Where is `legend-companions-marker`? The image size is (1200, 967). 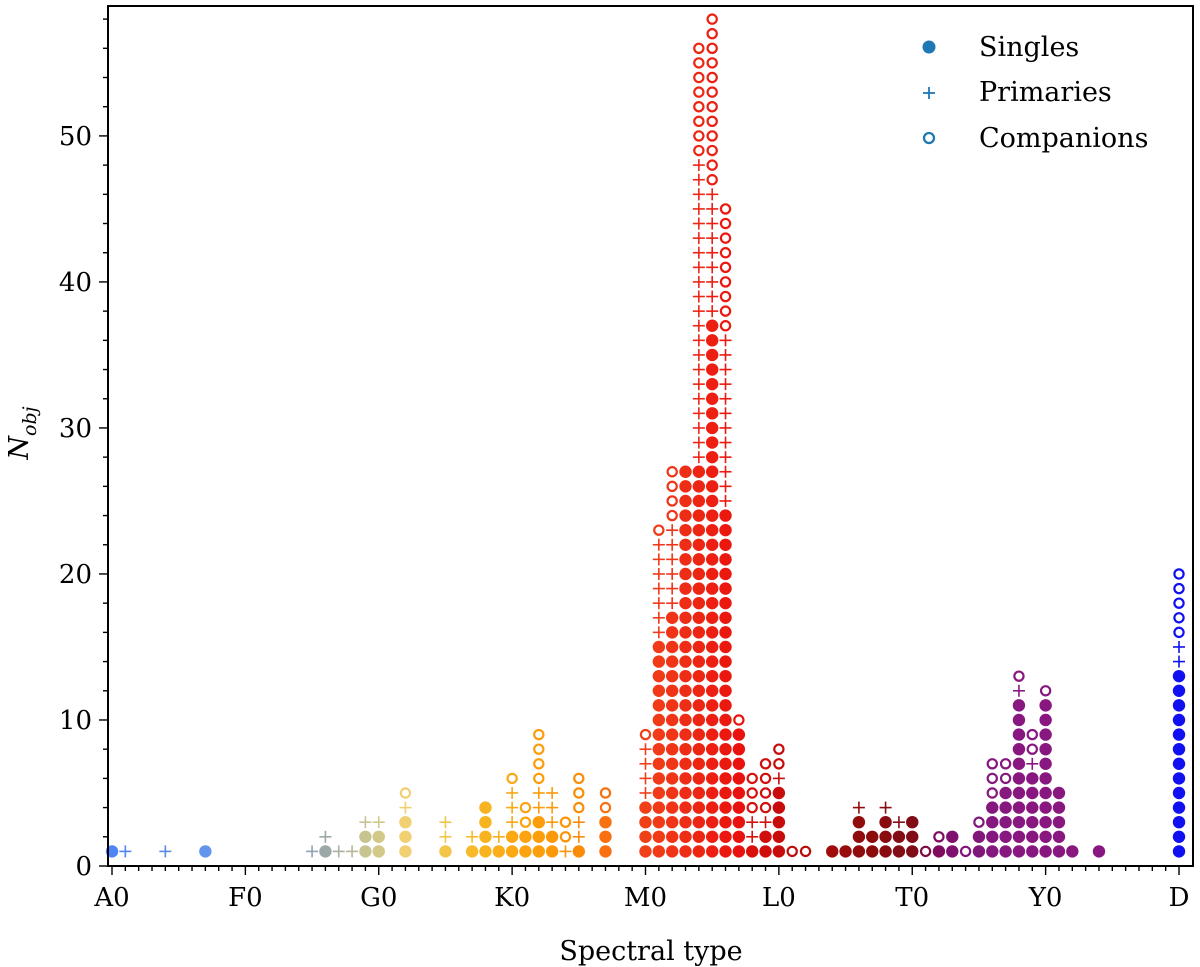 legend-companions-marker is located at coordinates (929, 138).